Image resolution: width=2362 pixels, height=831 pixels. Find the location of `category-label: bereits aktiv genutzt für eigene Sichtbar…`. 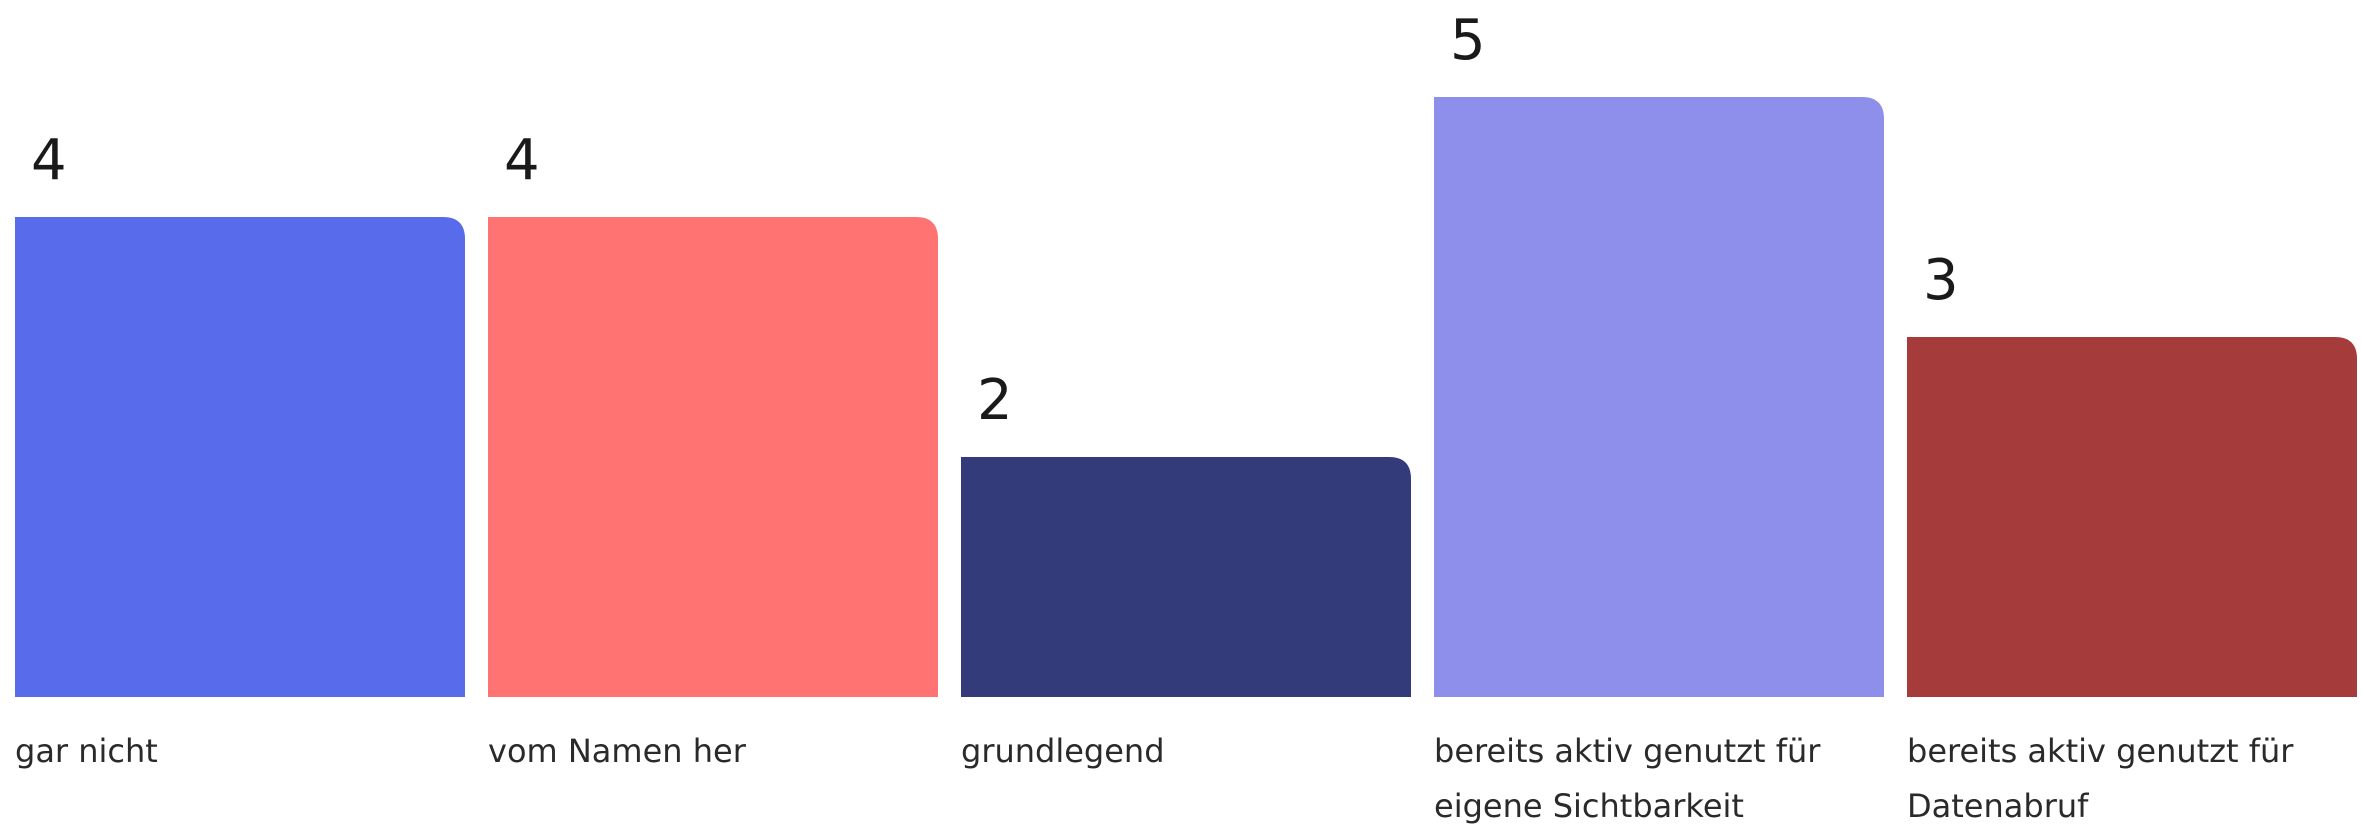

category-label: bereits aktiv genutzt für eigene Sichtbar… is located at coordinates (1627, 778).